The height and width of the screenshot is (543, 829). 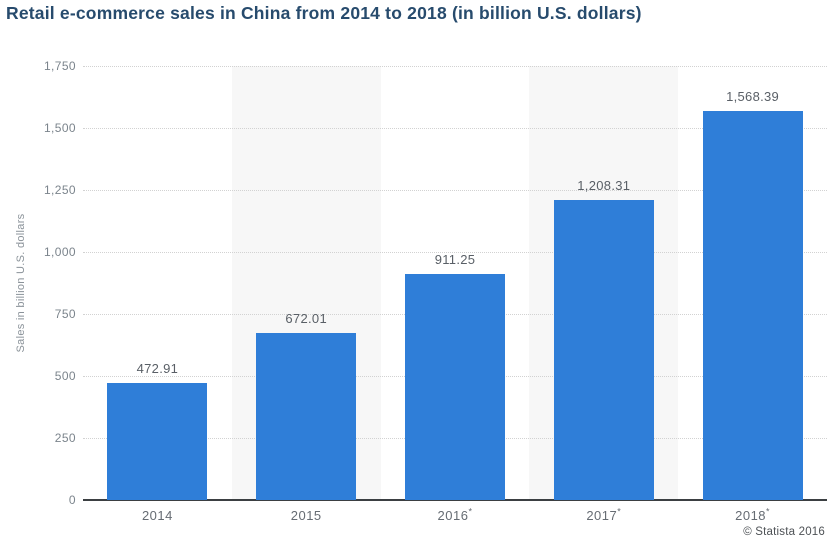 I want to click on bar-value-label: 1,568.39, so click(x=753, y=96).